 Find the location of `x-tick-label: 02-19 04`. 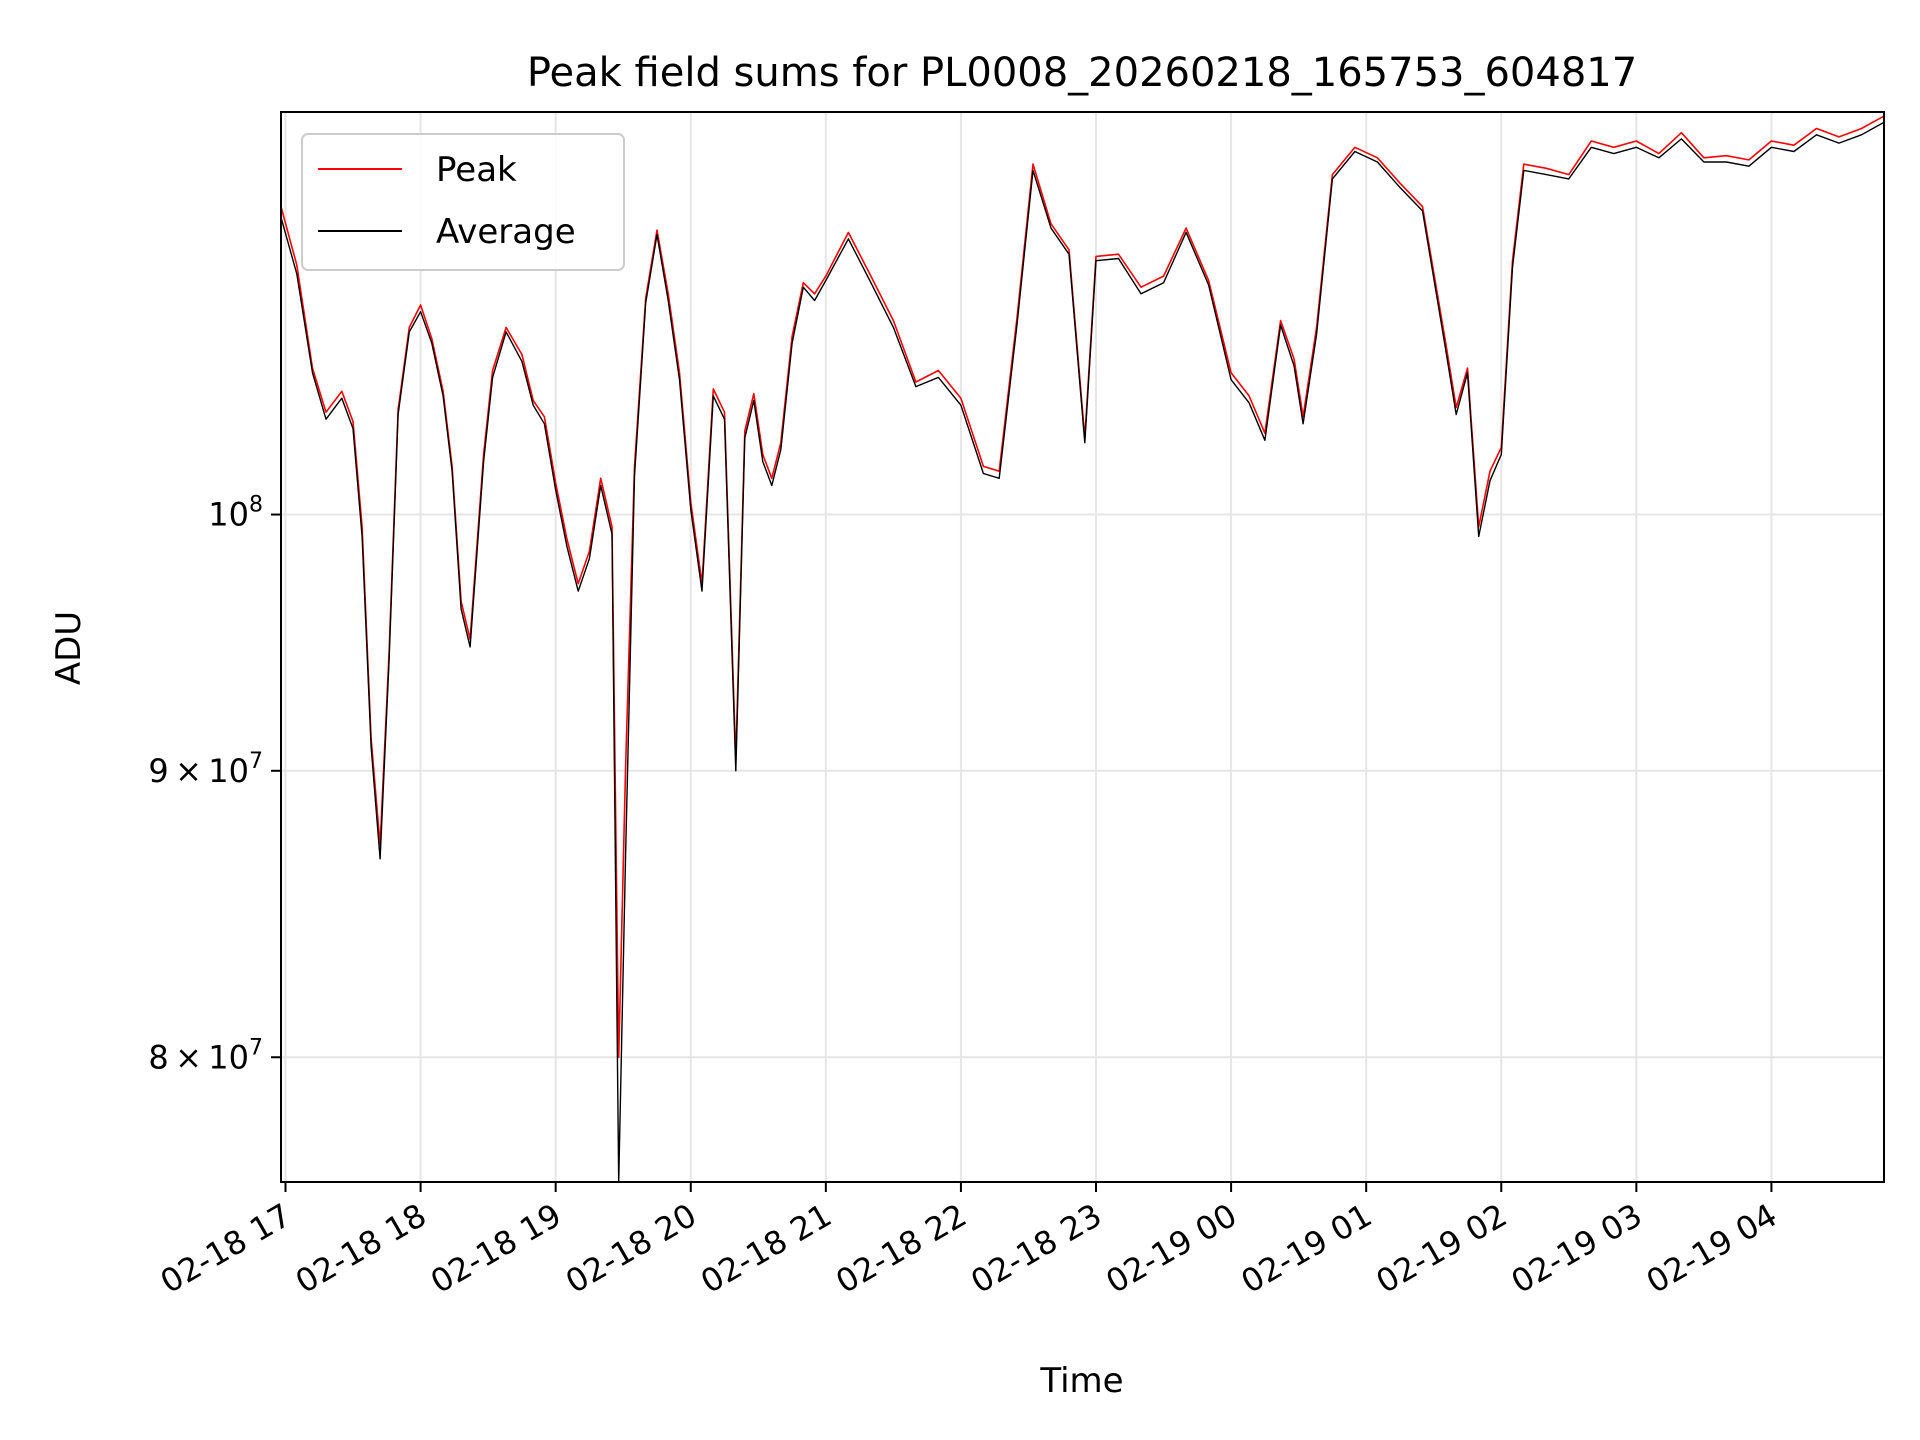

x-tick-label: 02-19 04 is located at coordinates (1712, 1248).